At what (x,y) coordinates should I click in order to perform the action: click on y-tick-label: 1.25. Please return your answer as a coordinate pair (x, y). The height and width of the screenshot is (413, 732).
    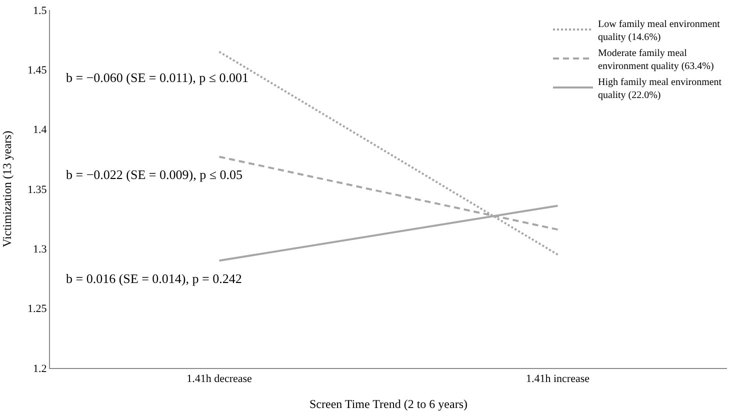
    Looking at the image, I should click on (38, 309).